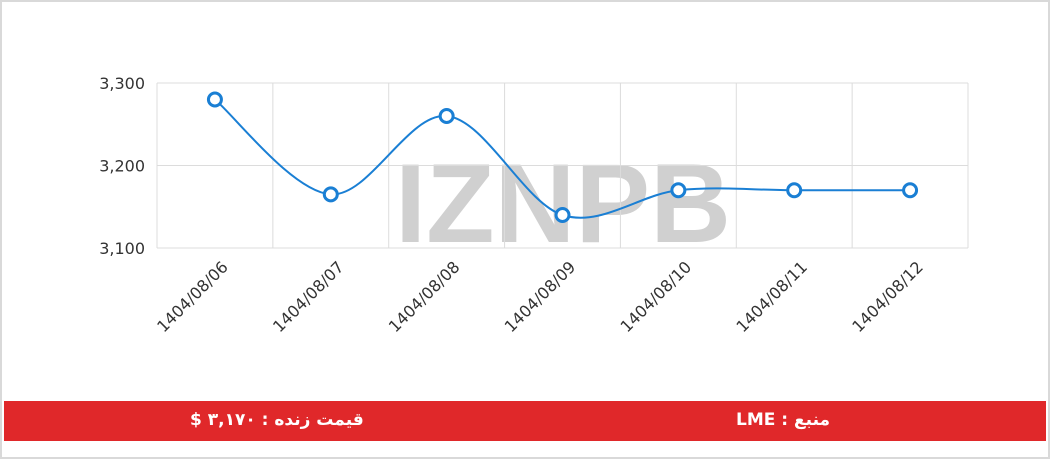 Image resolution: width=1050 pixels, height=459 pixels. I want to click on y-tick-label: 3,300, so click(122, 83).